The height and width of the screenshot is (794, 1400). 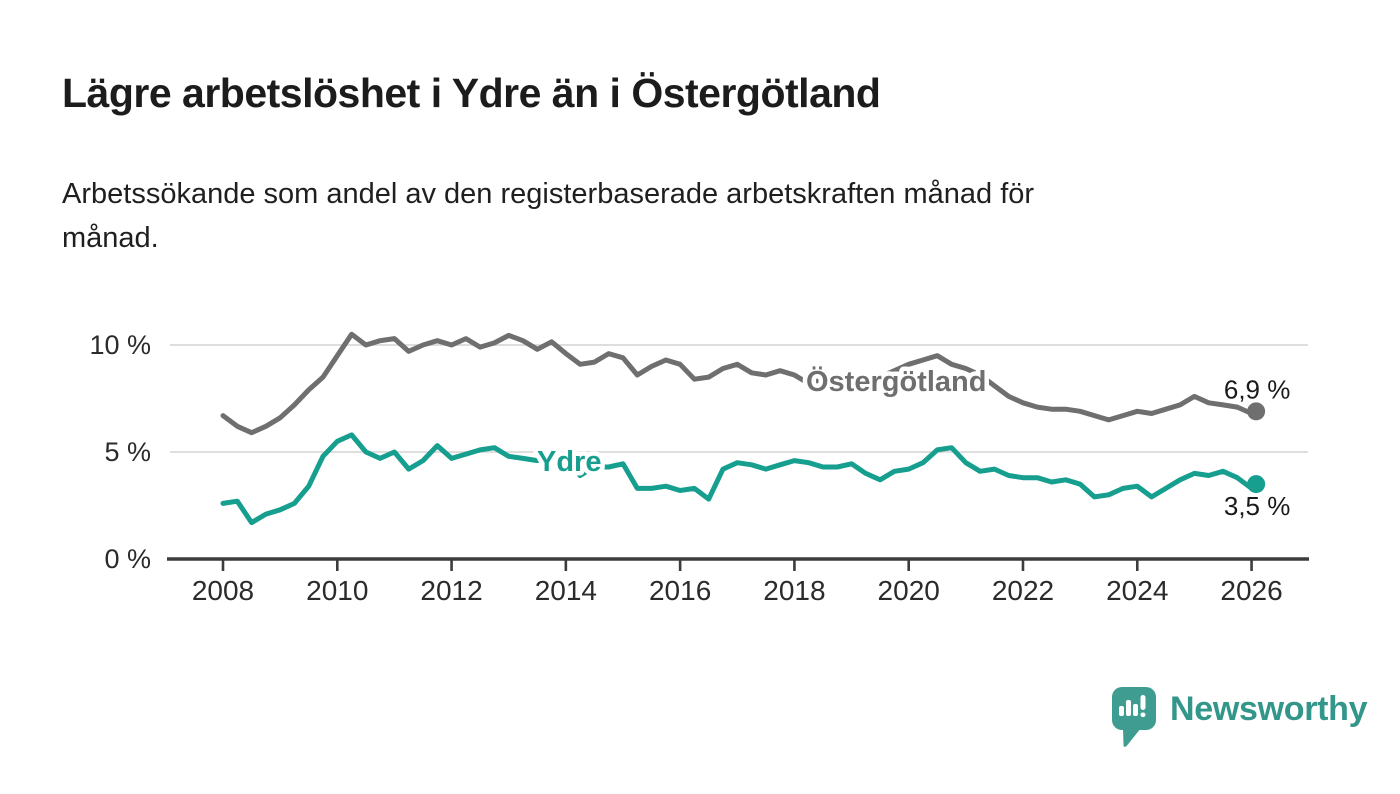 I want to click on chart-subtitle-line2: månad., so click(x=110, y=238).